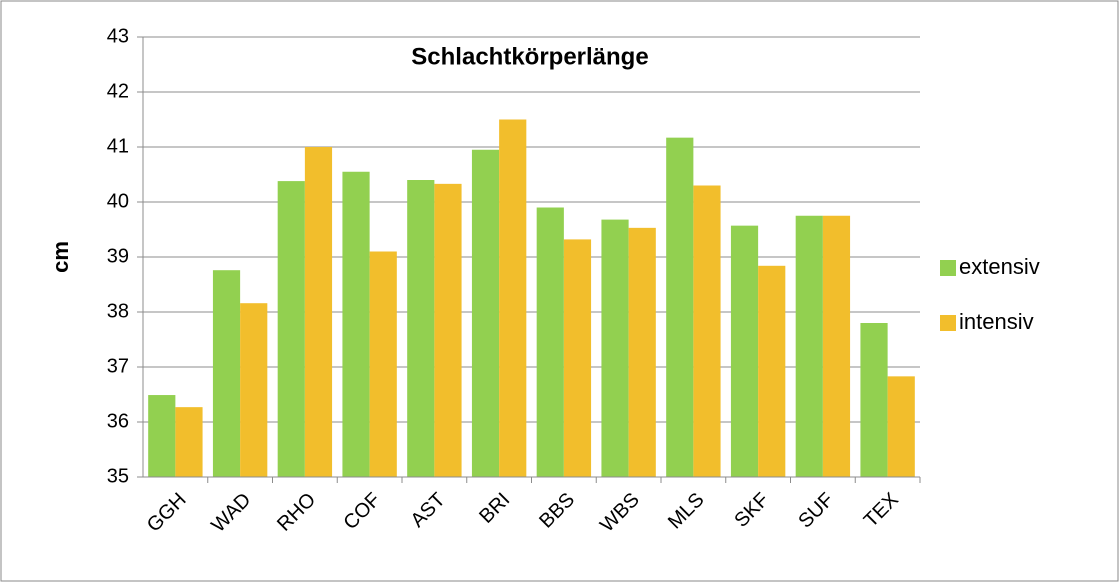  What do you see at coordinates (529, 56) in the screenshot?
I see `chart-title: Schlachtkörperlänge` at bounding box center [529, 56].